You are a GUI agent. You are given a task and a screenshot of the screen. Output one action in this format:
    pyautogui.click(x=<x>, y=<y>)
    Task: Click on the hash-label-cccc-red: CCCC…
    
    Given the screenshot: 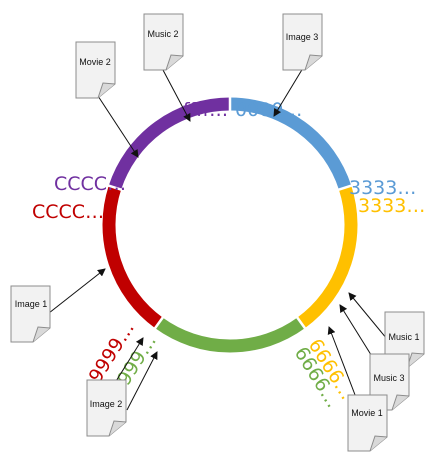 What is the action you would take?
    pyautogui.click(x=68, y=212)
    